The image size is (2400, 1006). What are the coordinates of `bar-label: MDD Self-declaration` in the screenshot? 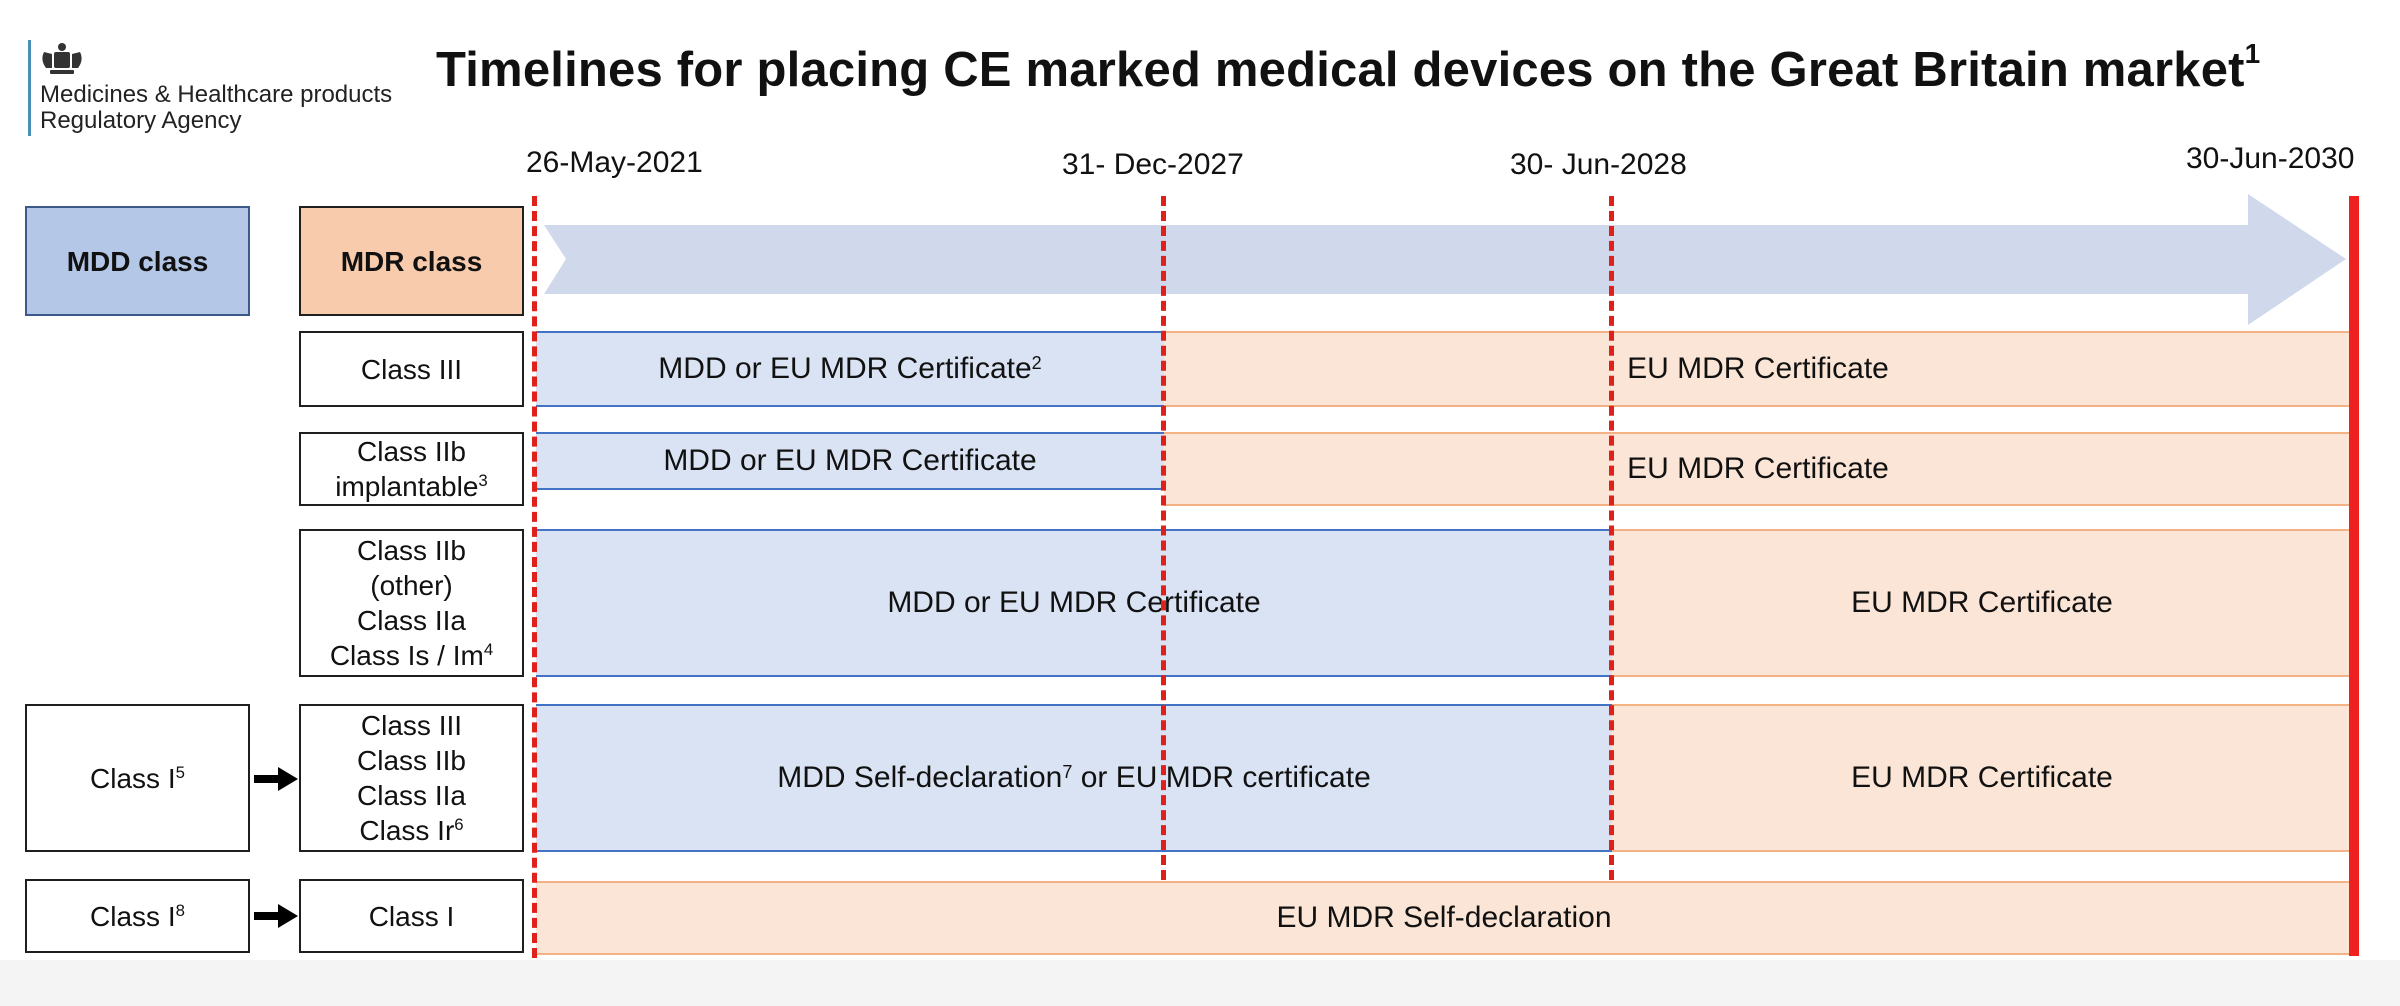 It's located at (920, 777).